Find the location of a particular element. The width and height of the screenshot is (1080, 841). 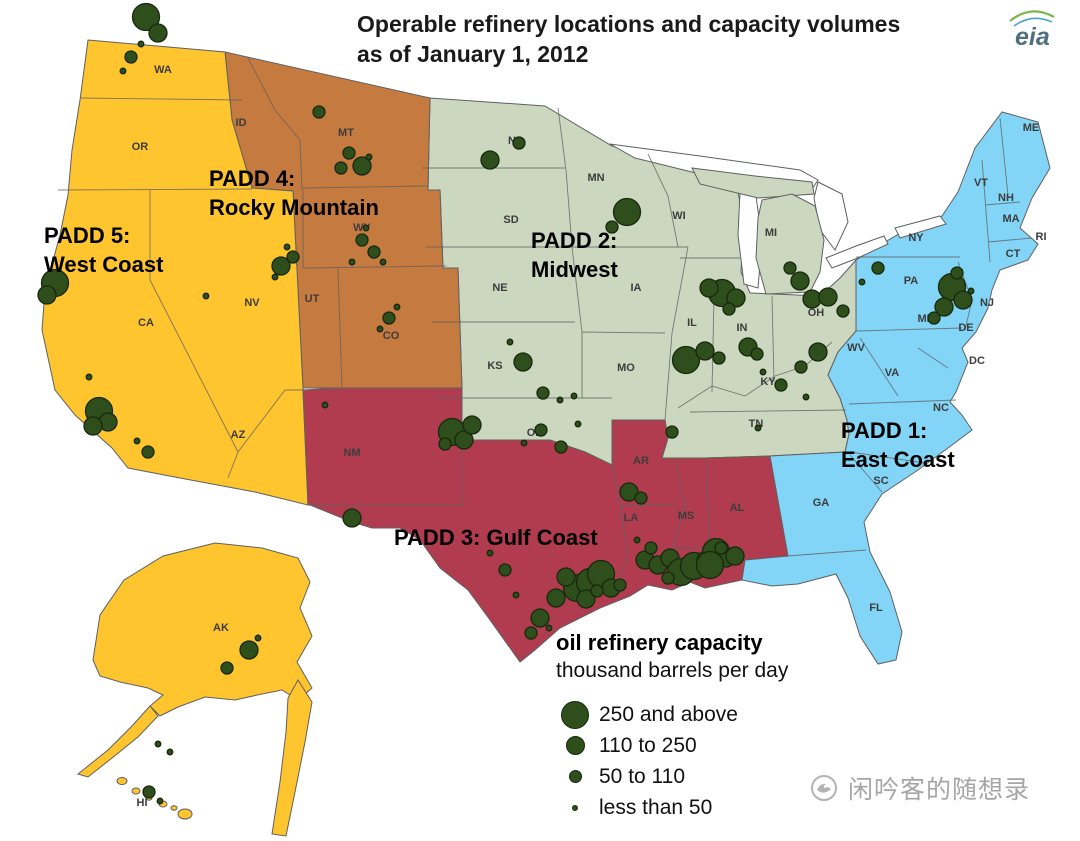

state-label-in: IN is located at coordinates (742, 328).